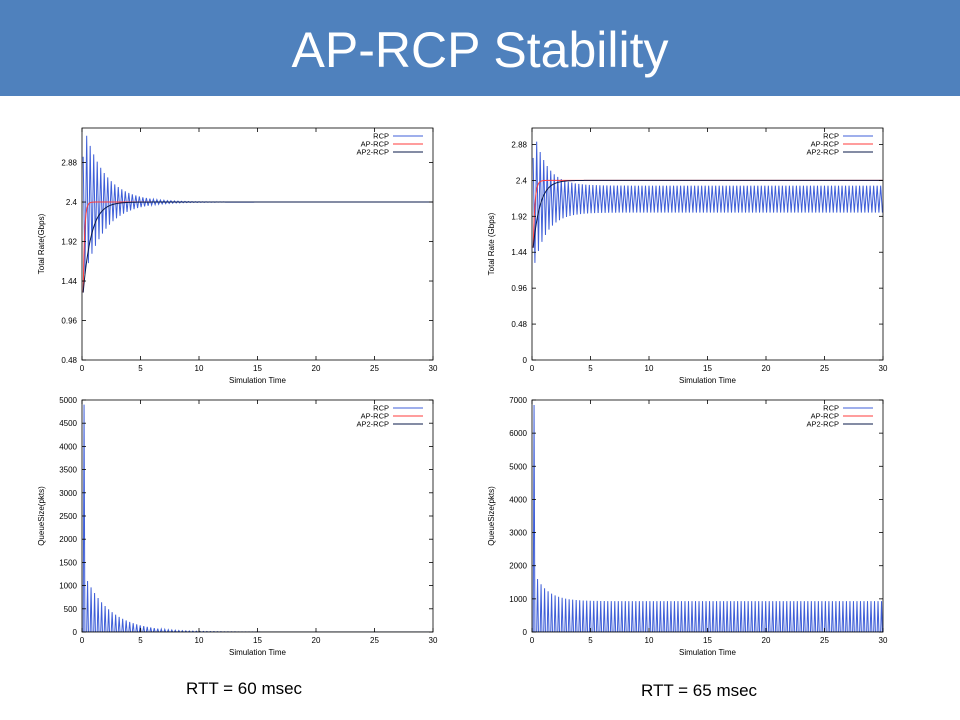  I want to click on slide-title: AP-RCP Stability, so click(480, 50).